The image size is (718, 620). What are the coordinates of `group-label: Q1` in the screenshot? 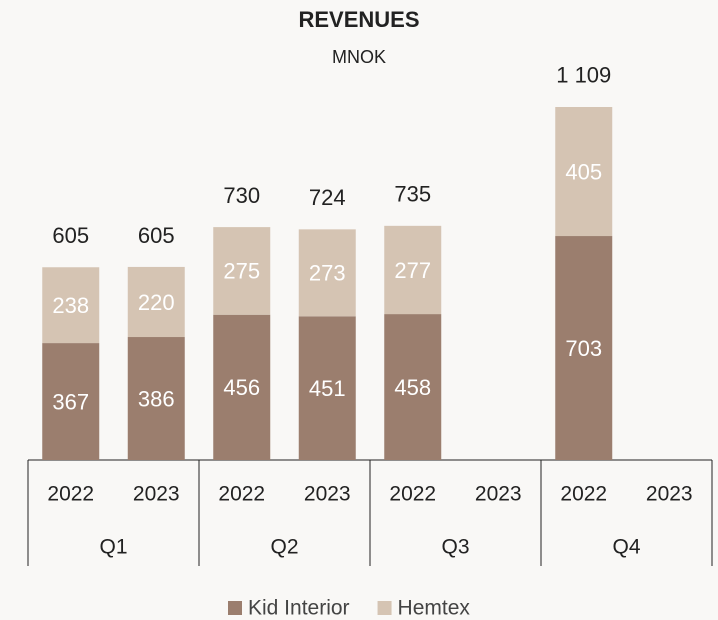 It's located at (113, 547).